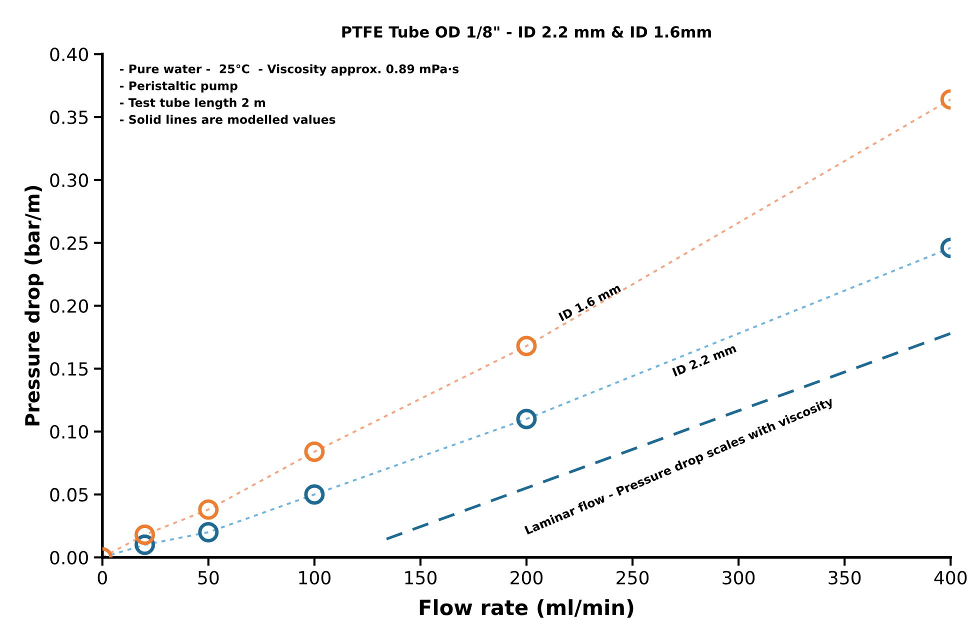 This screenshot has height=637, width=975. What do you see at coordinates (526, 577) in the screenshot?
I see `x-tick-label: 200` at bounding box center [526, 577].